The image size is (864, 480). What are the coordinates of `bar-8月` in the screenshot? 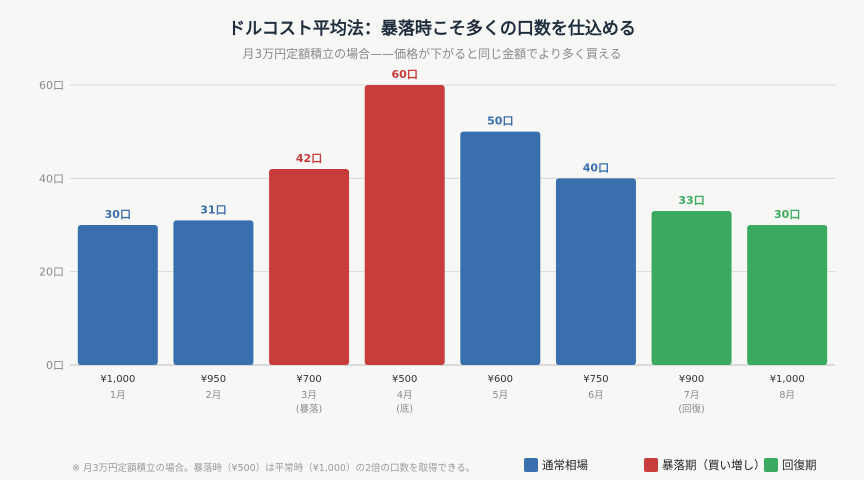 It's located at (787, 295).